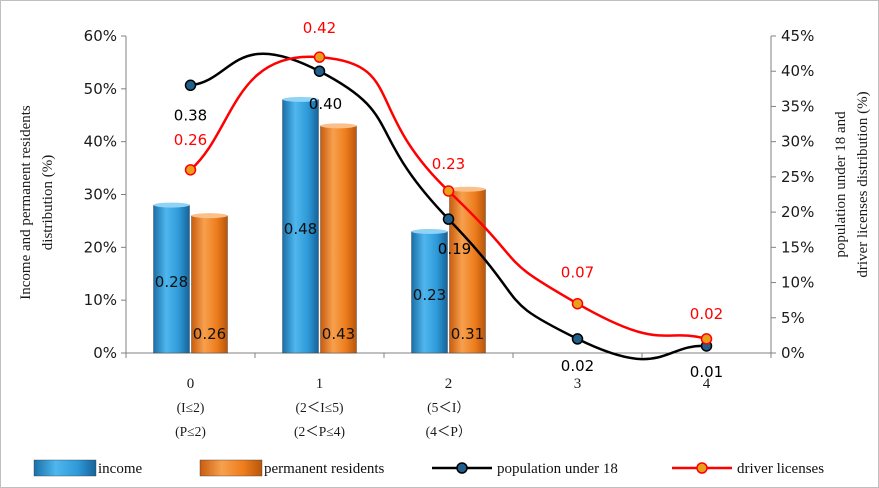  Describe the element at coordinates (190, 115) in the screenshot. I see `line-data-label: 0.38` at that location.